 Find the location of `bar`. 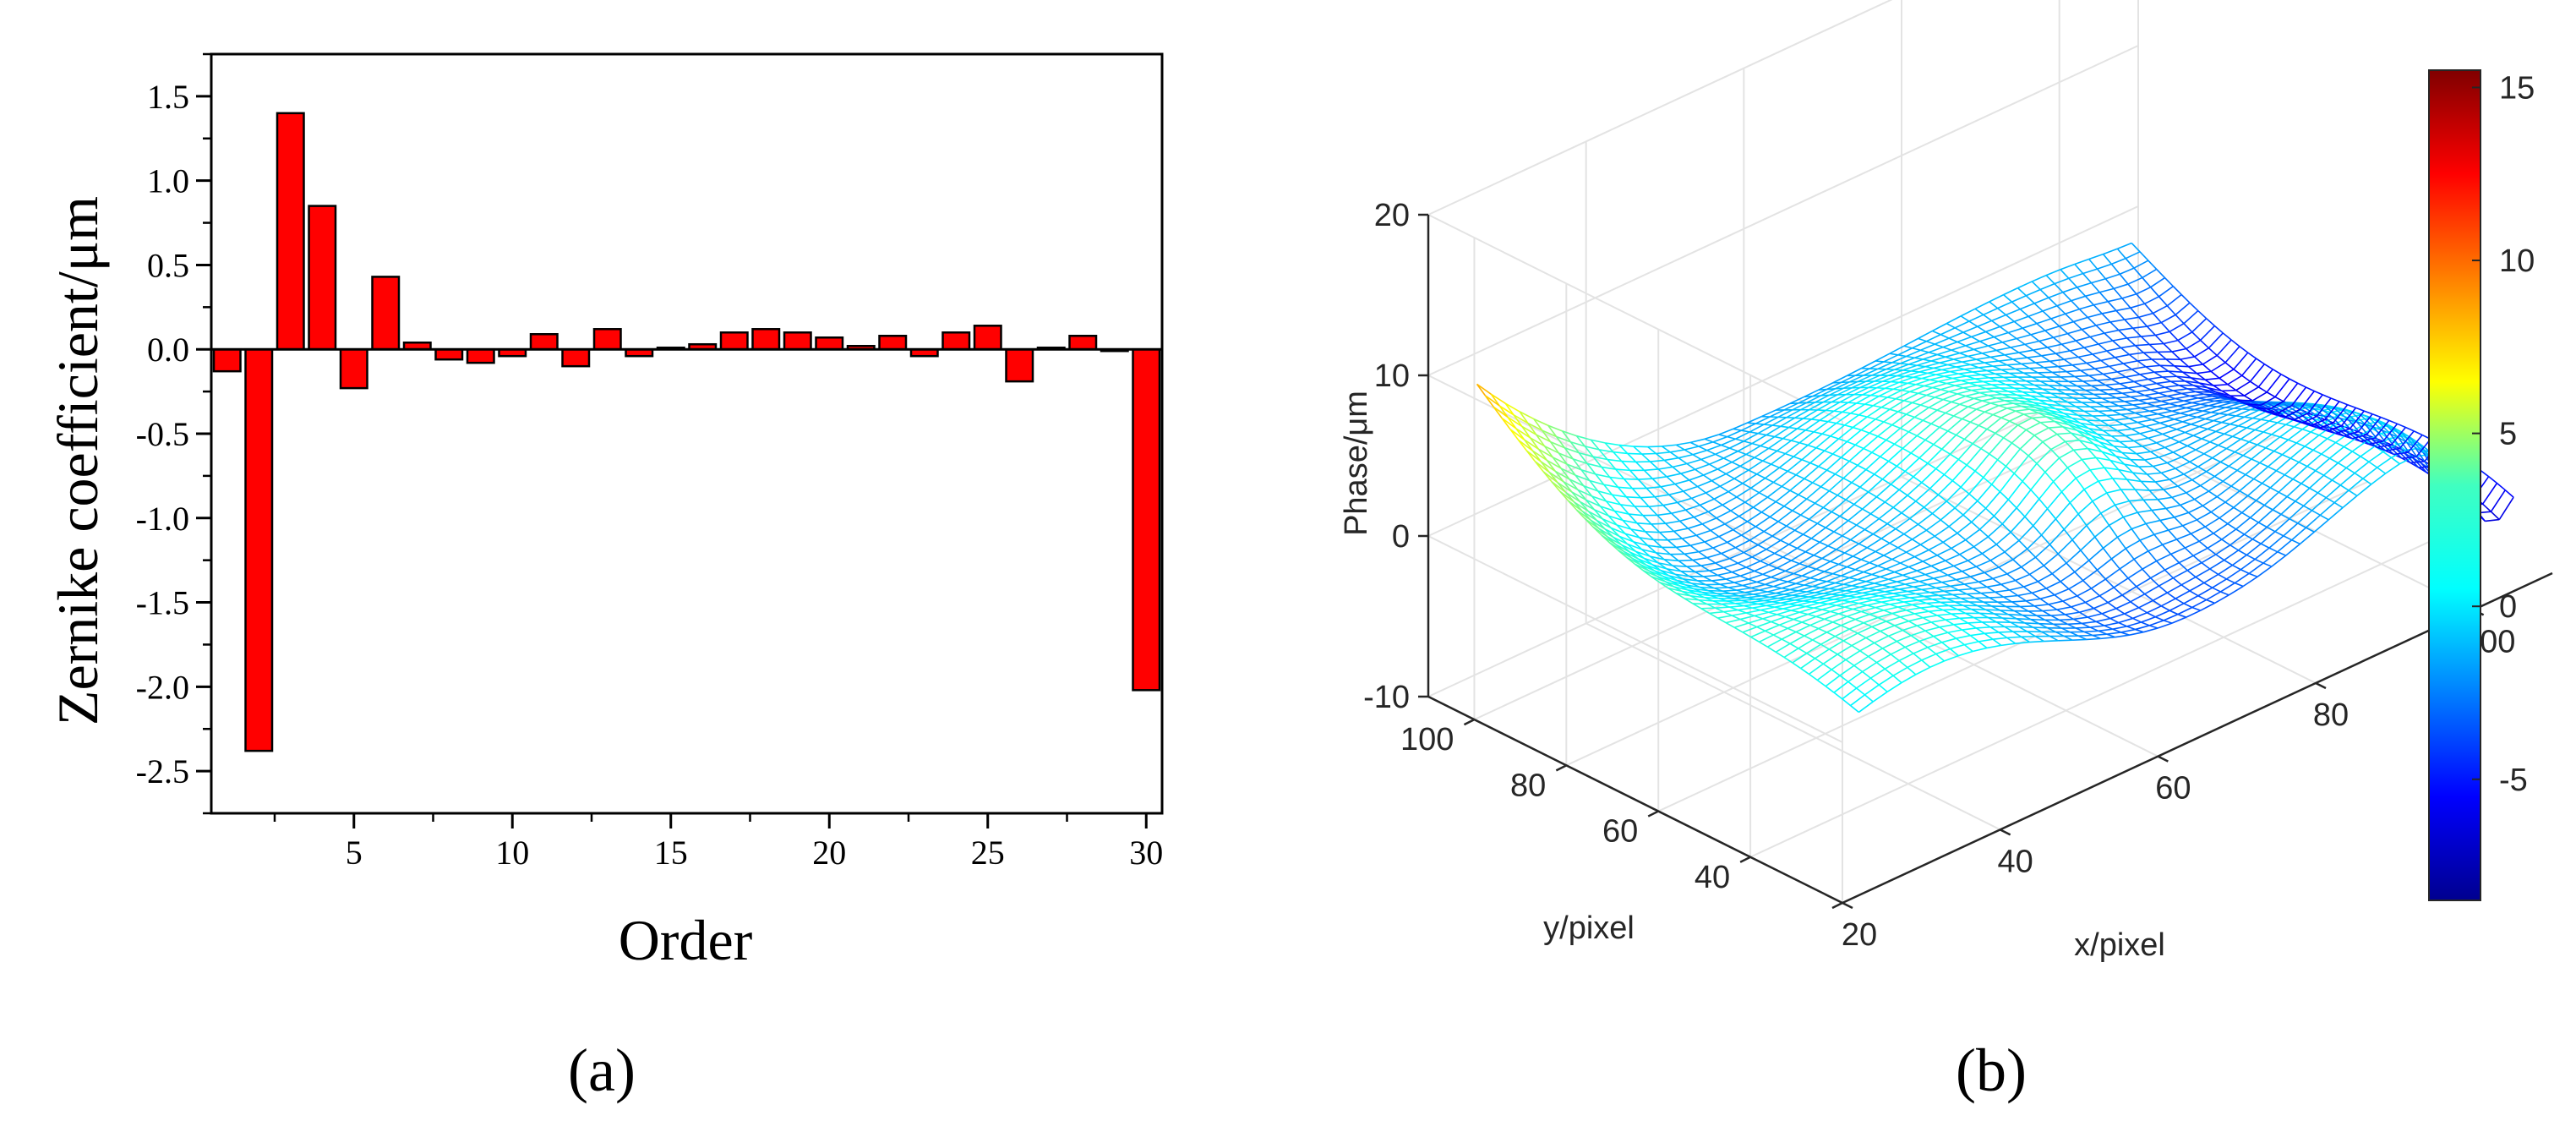

bar is located at coordinates (322, 278).